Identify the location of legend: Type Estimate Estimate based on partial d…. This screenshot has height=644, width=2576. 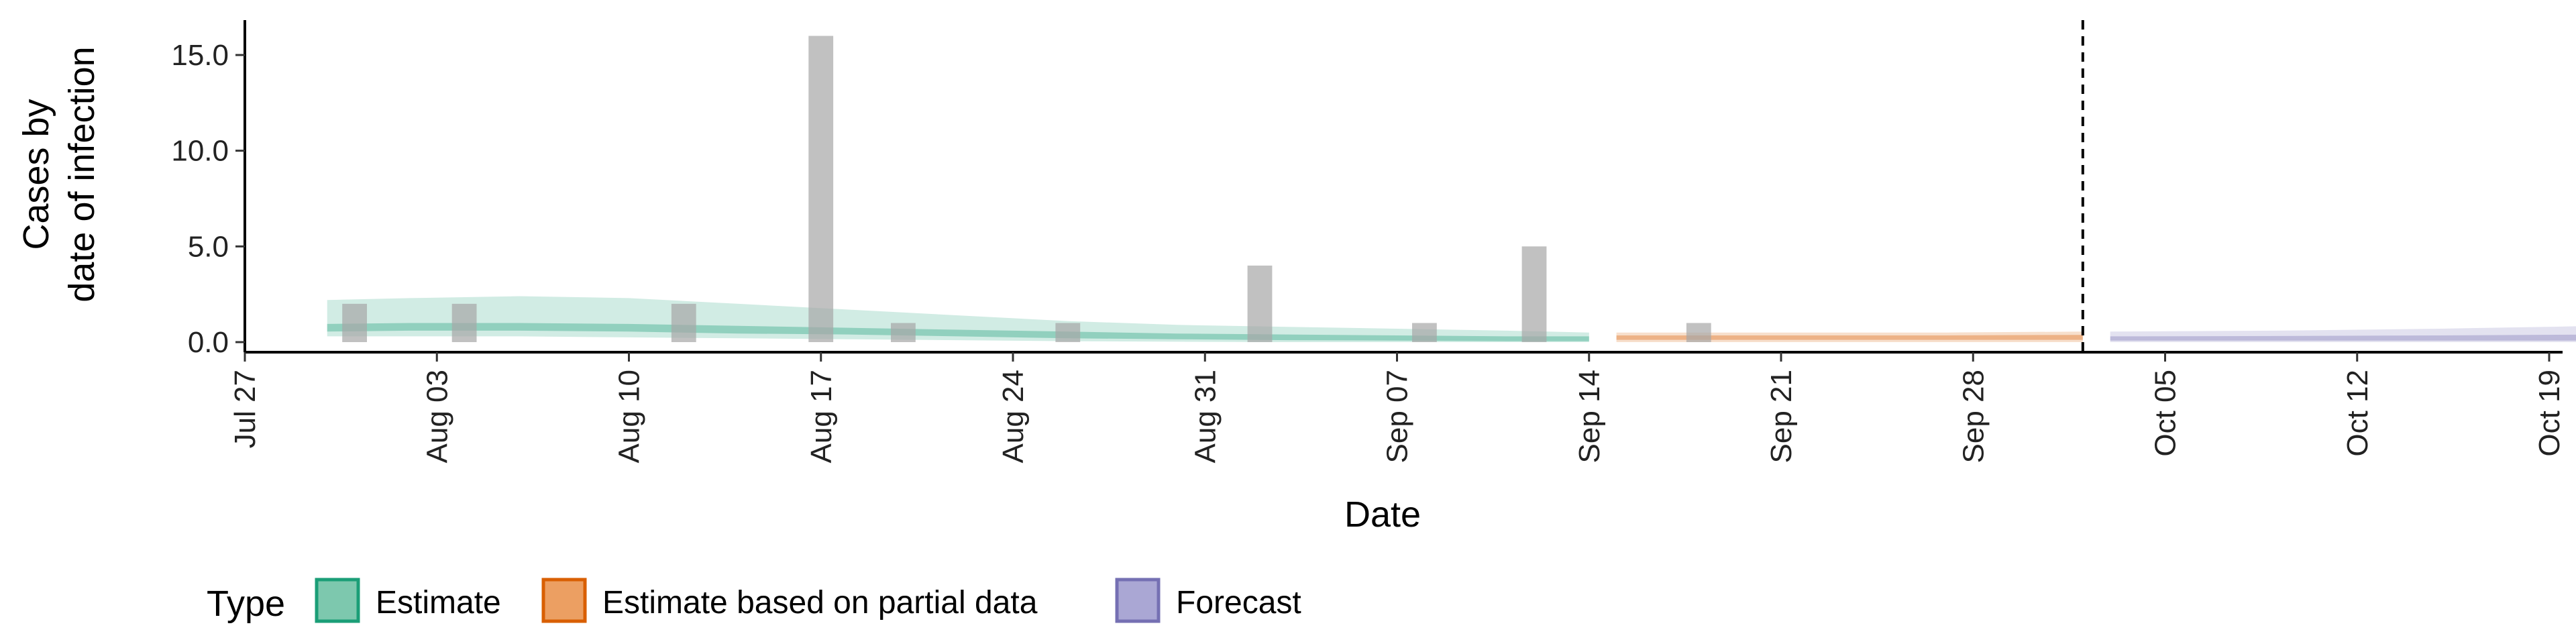
(754, 601).